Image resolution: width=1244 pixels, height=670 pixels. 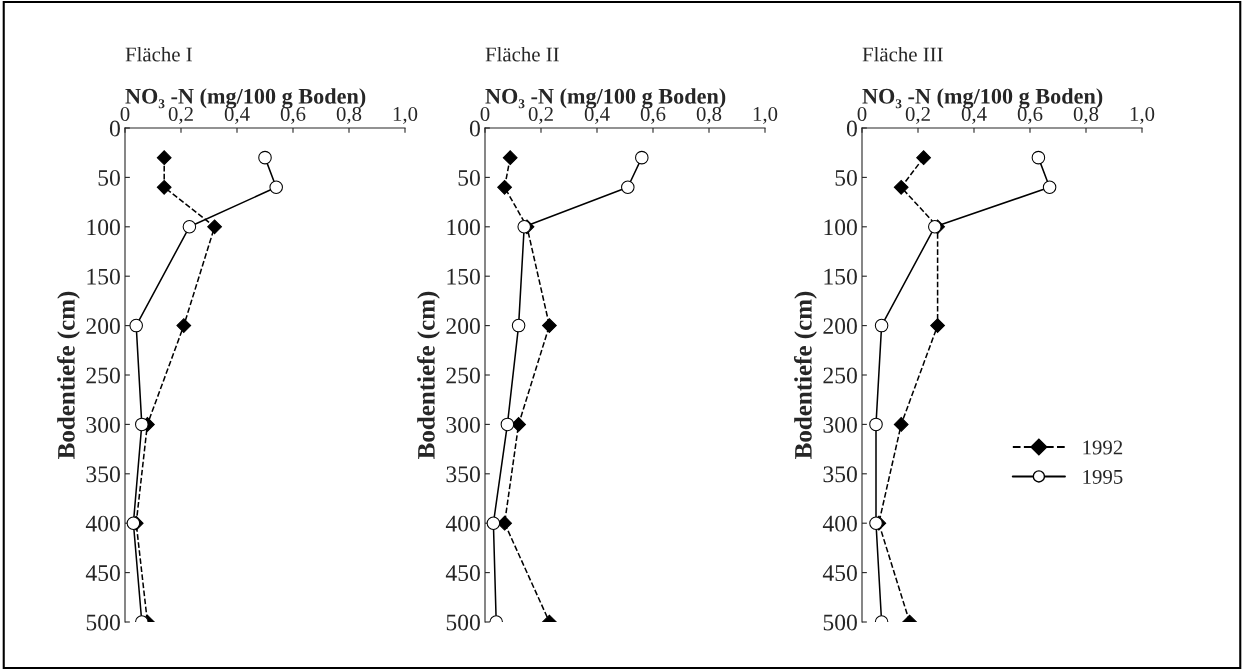 I want to click on legend-label: 1992, so click(x=1103, y=447).